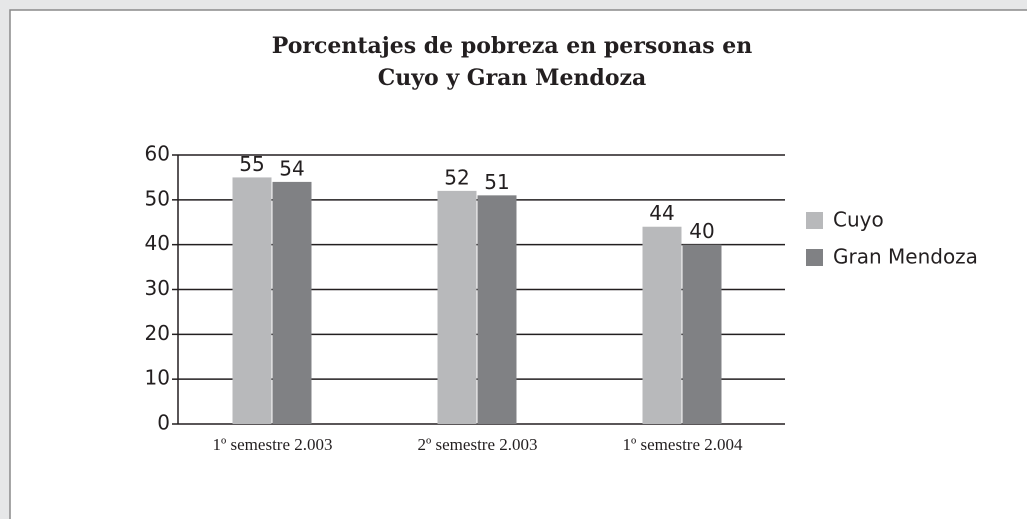 The image size is (1027, 519). What do you see at coordinates (157, 288) in the screenshot?
I see `y-tick-label: 30` at bounding box center [157, 288].